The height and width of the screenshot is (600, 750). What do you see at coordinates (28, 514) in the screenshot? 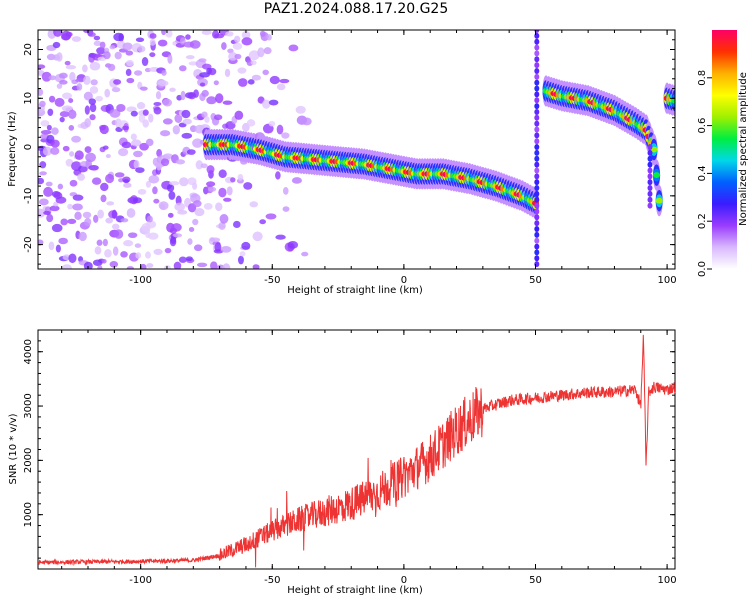
I see `snr-y-tick-label: 1000` at bounding box center [28, 514].